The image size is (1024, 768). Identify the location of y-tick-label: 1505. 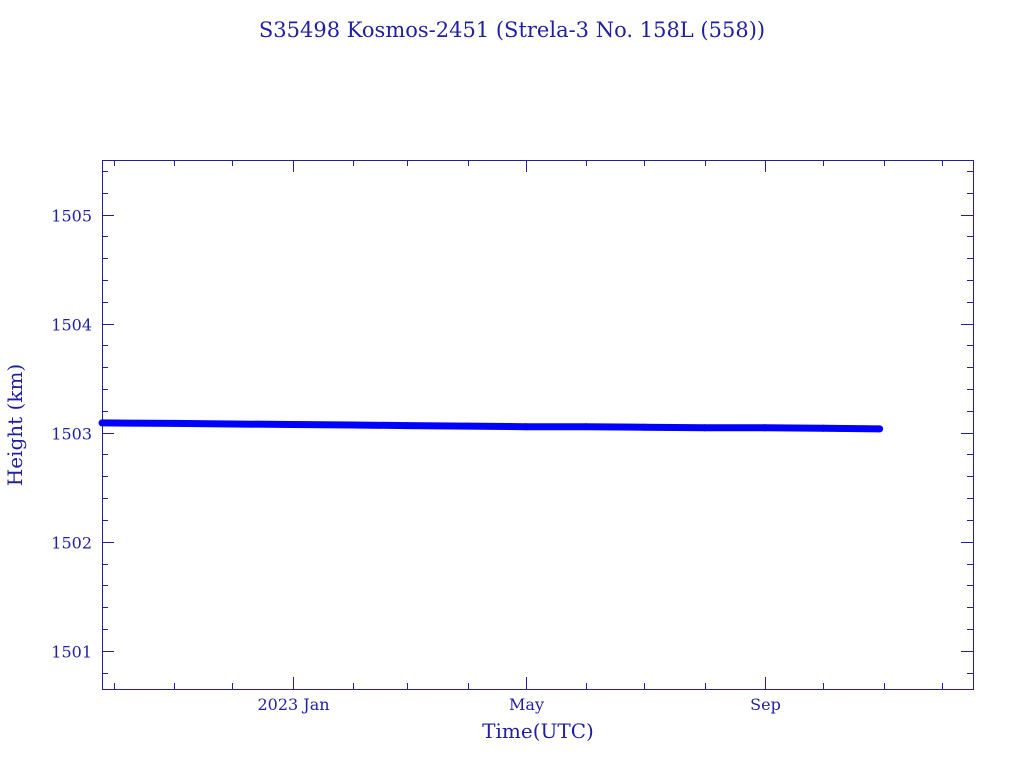
(71, 216).